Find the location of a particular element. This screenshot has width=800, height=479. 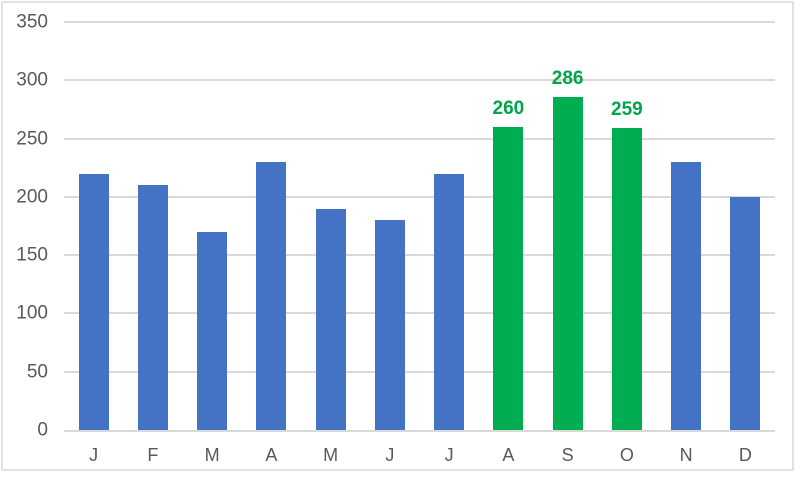

bar-data-label: 259 is located at coordinates (627, 110).